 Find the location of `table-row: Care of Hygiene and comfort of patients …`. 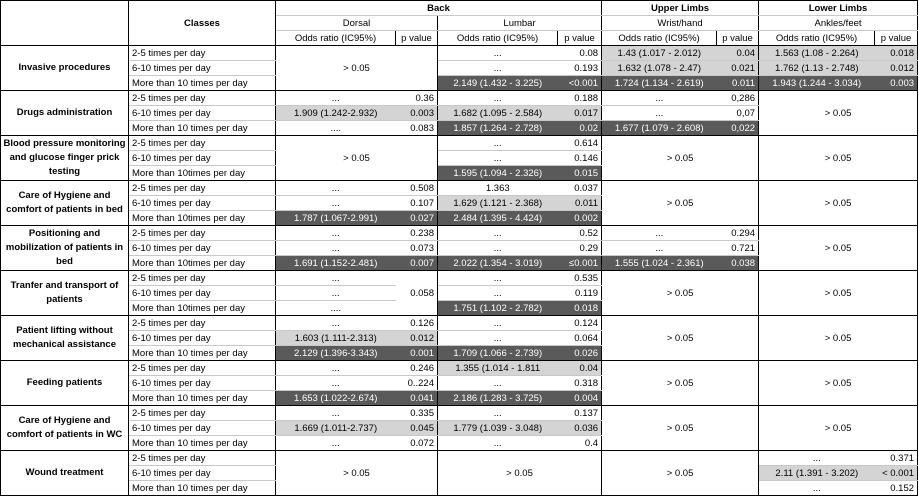

table-row: Care of Hygiene and comfort of patients … is located at coordinates (459, 428).